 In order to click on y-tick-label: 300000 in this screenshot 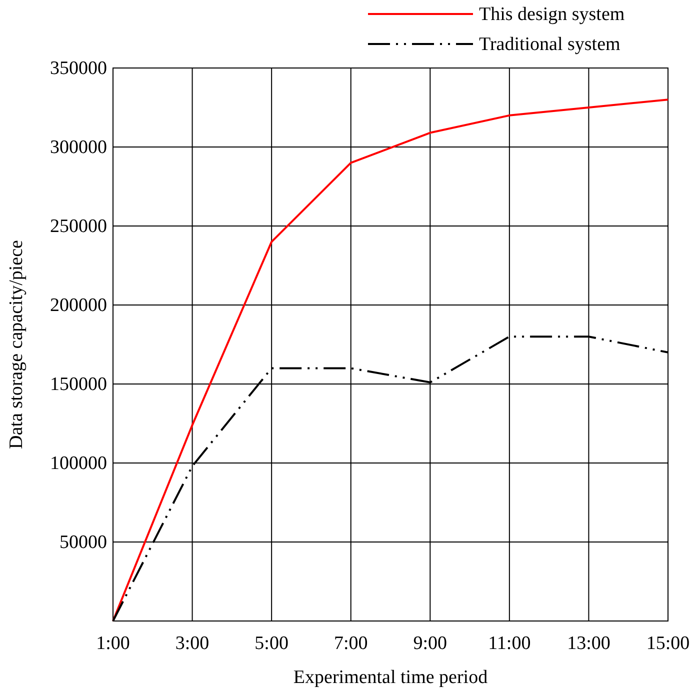, I will do `click(78, 147)`.